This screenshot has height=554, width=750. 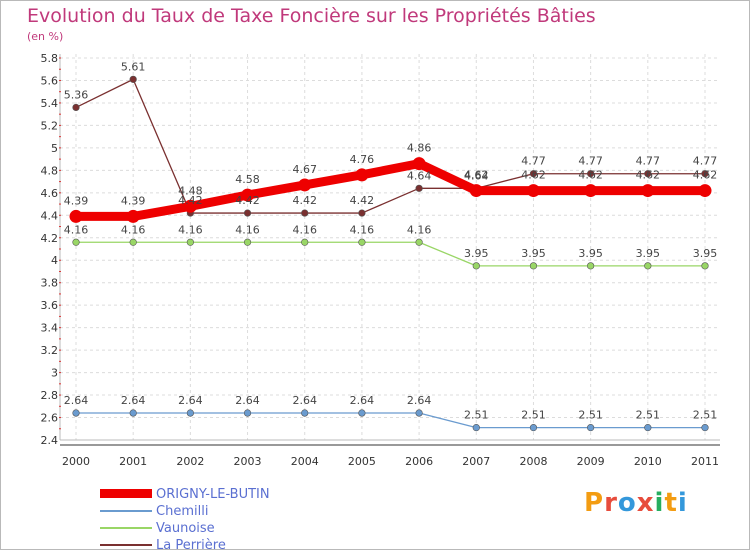 What do you see at coordinates (50, 283) in the screenshot?
I see `y-tick-label: 3.8` at bounding box center [50, 283].